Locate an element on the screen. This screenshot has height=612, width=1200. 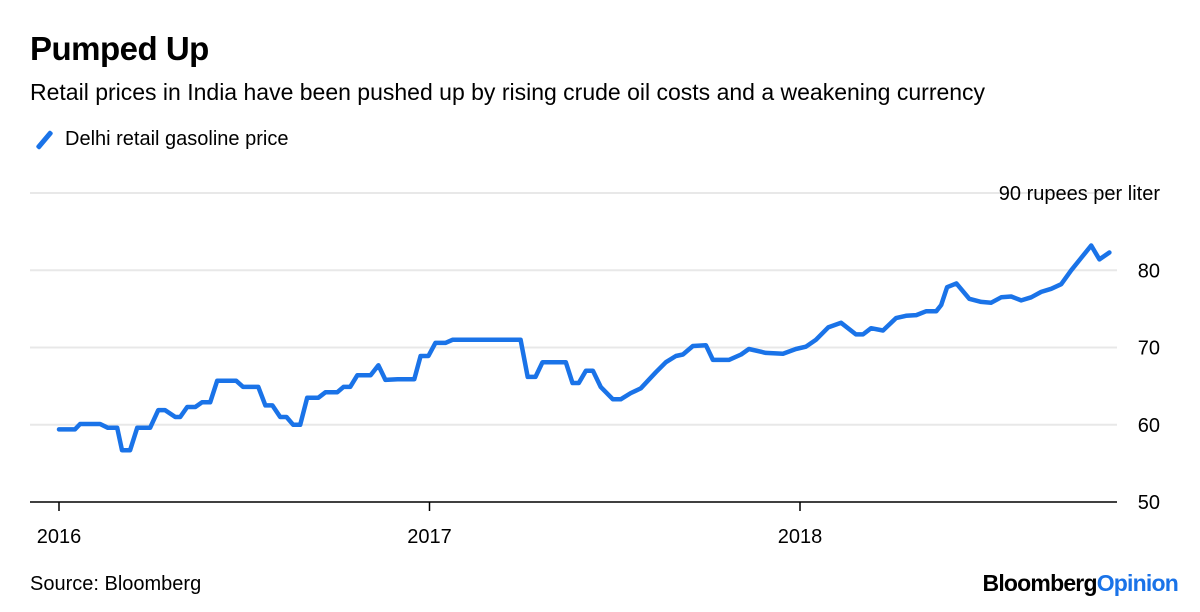
bloomberg-opinion-logo: BloombergOpinion is located at coordinates (1080, 583).